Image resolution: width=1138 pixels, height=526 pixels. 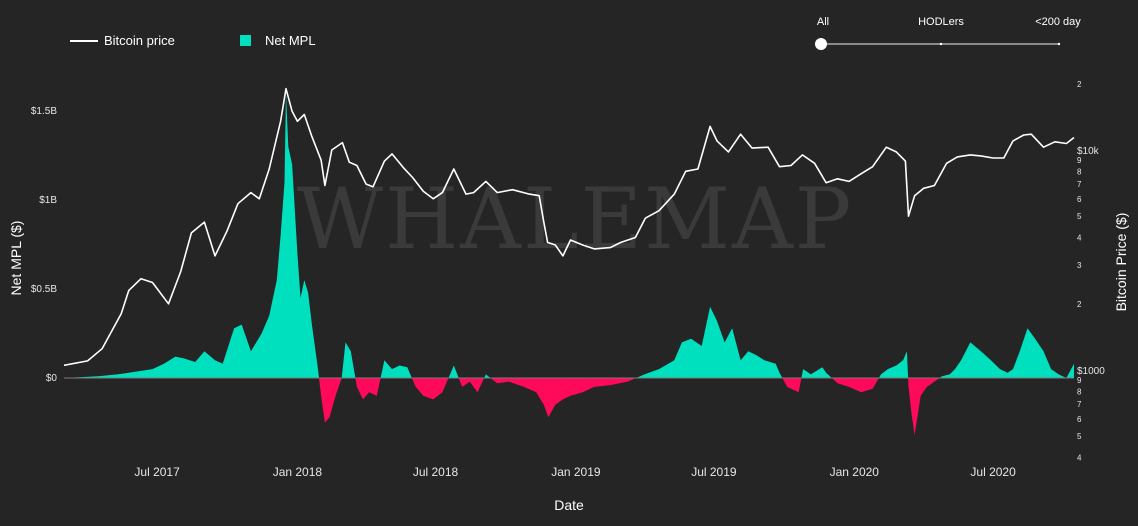 What do you see at coordinates (823, 22) in the screenshot?
I see `slider-label-all: All` at bounding box center [823, 22].